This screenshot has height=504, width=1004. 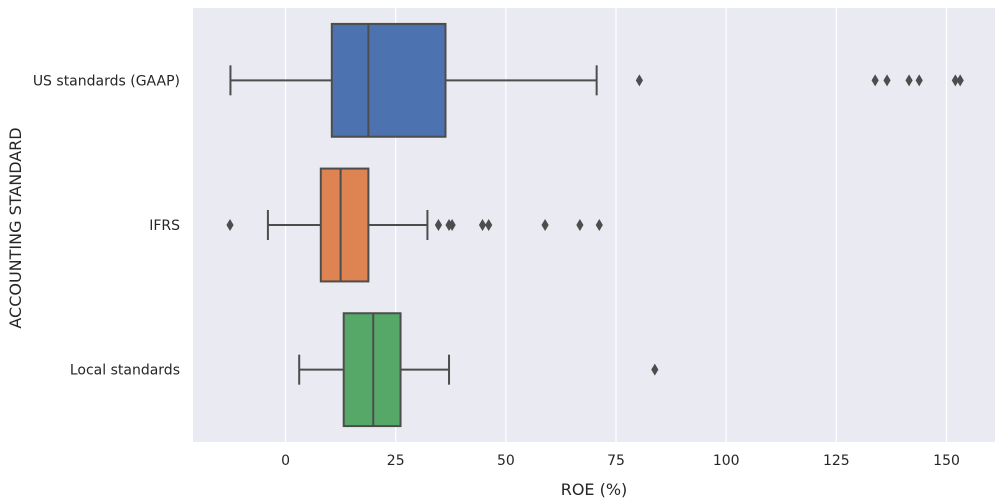 What do you see at coordinates (106, 81) in the screenshot?
I see `y-tick-label: US standards (GAAP)` at bounding box center [106, 81].